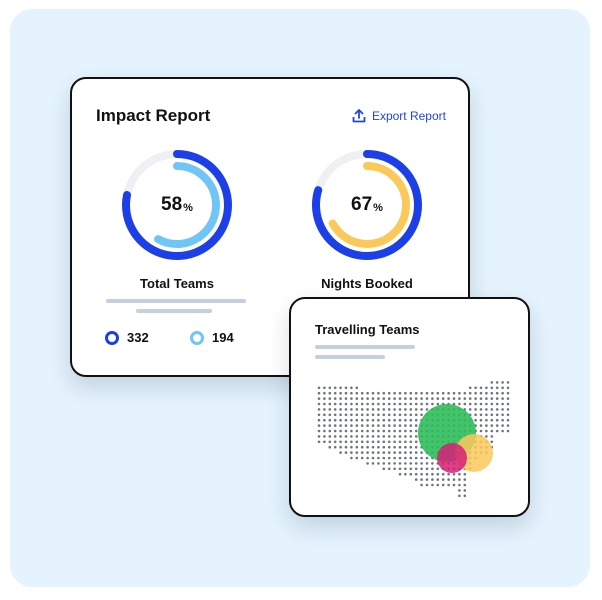 This screenshot has height=600, width=602. What do you see at coordinates (188, 207) in the screenshot?
I see `total-teams-percent-unit: %` at bounding box center [188, 207].